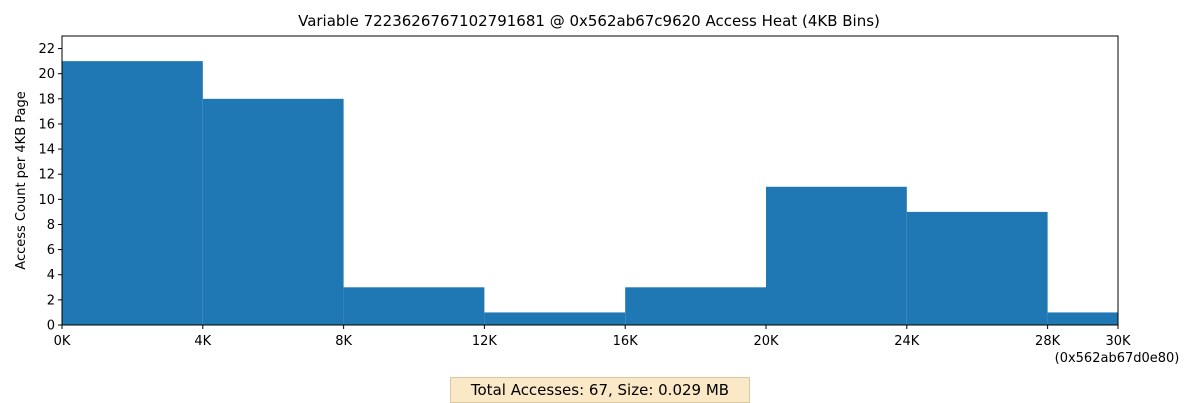 The height and width of the screenshot is (403, 1200). I want to click on x-tick-label: 28K, so click(1048, 341).